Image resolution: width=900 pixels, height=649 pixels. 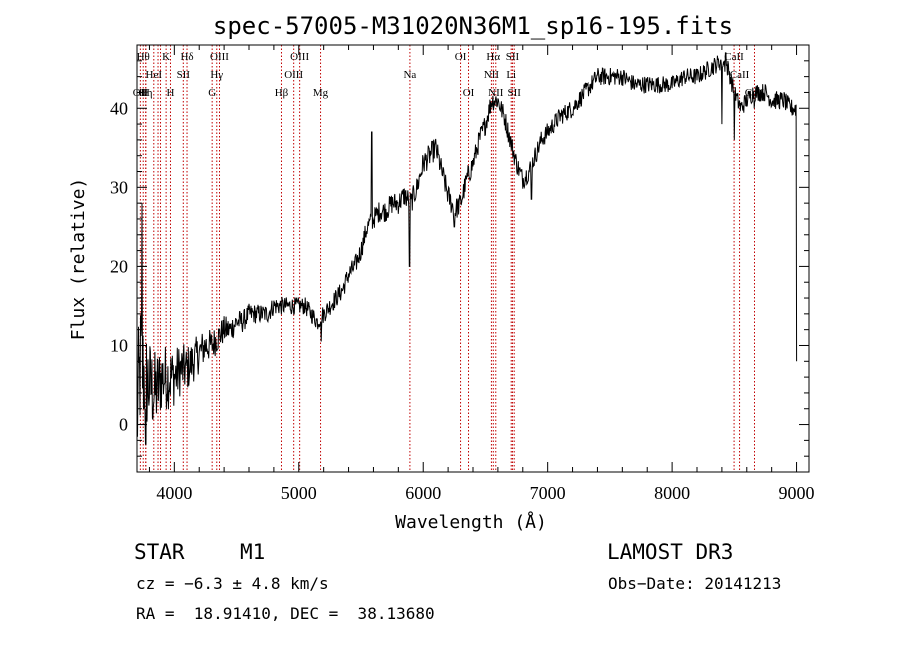 I want to click on line-label-15: OIII, so click(x=293, y=75).